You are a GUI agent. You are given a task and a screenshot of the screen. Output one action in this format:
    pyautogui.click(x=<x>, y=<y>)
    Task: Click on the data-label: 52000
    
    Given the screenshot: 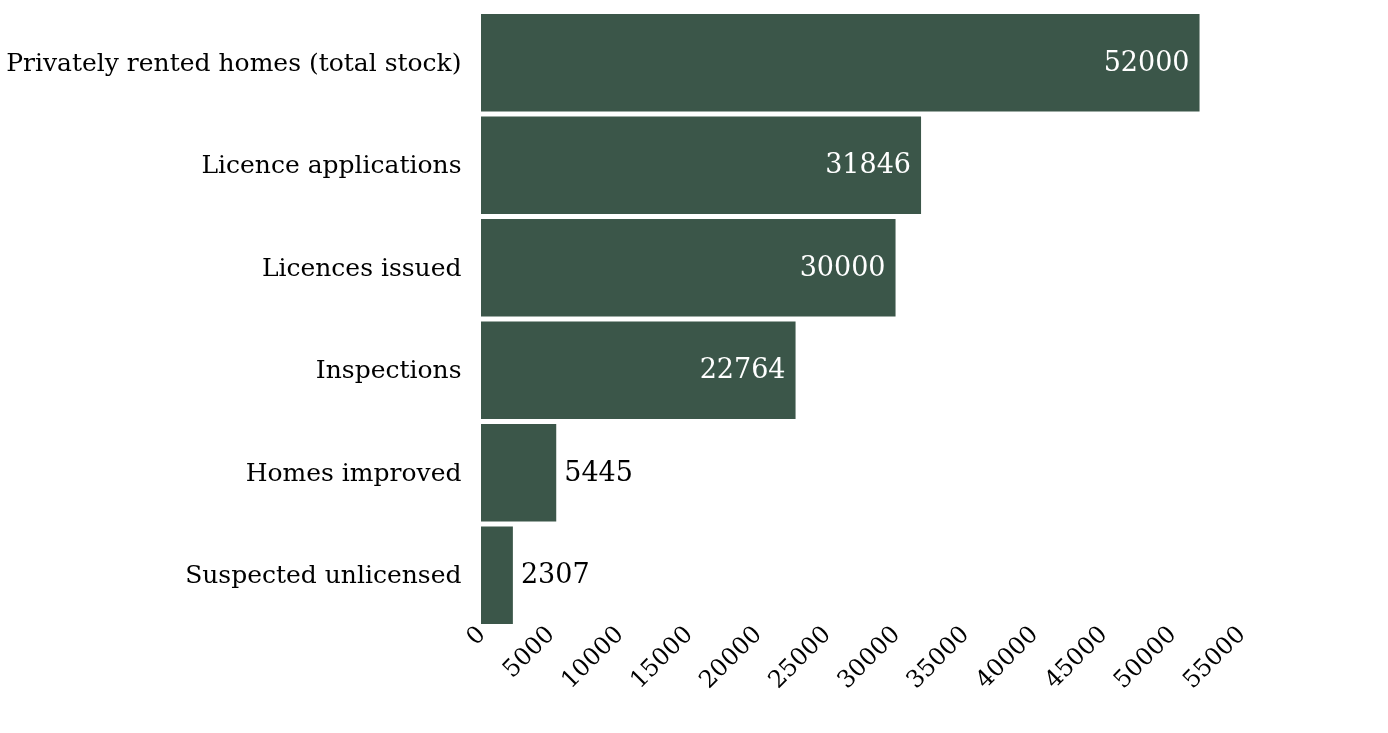 What is the action you would take?
    pyautogui.click(x=1146, y=61)
    